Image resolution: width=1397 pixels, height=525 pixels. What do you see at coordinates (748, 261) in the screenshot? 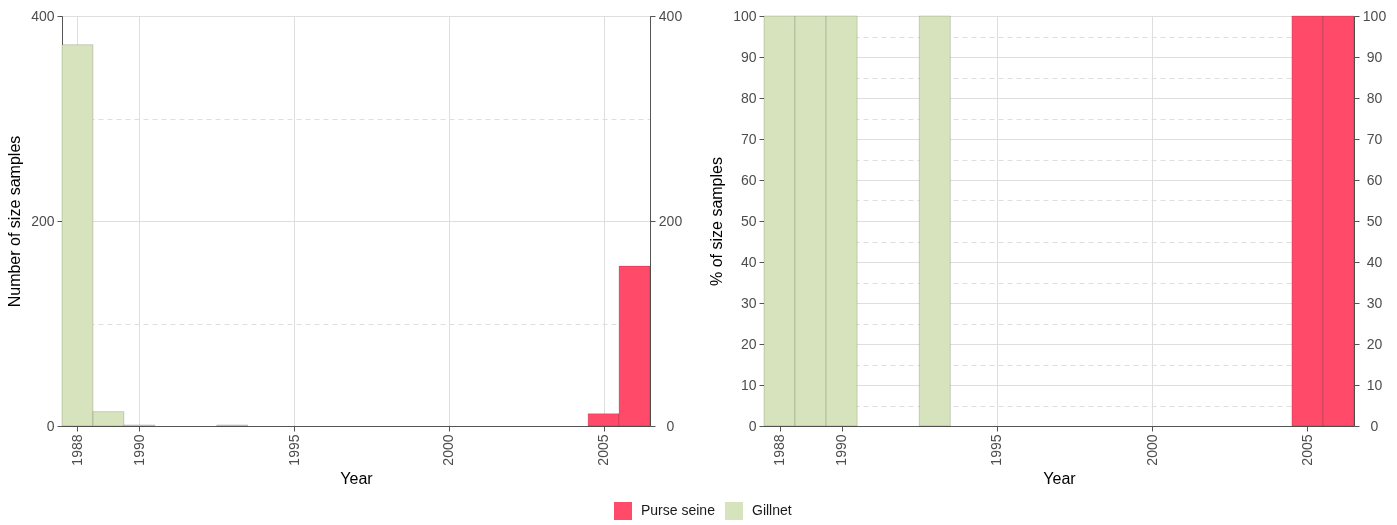
I see `y-tick-label: 40` at bounding box center [748, 261].